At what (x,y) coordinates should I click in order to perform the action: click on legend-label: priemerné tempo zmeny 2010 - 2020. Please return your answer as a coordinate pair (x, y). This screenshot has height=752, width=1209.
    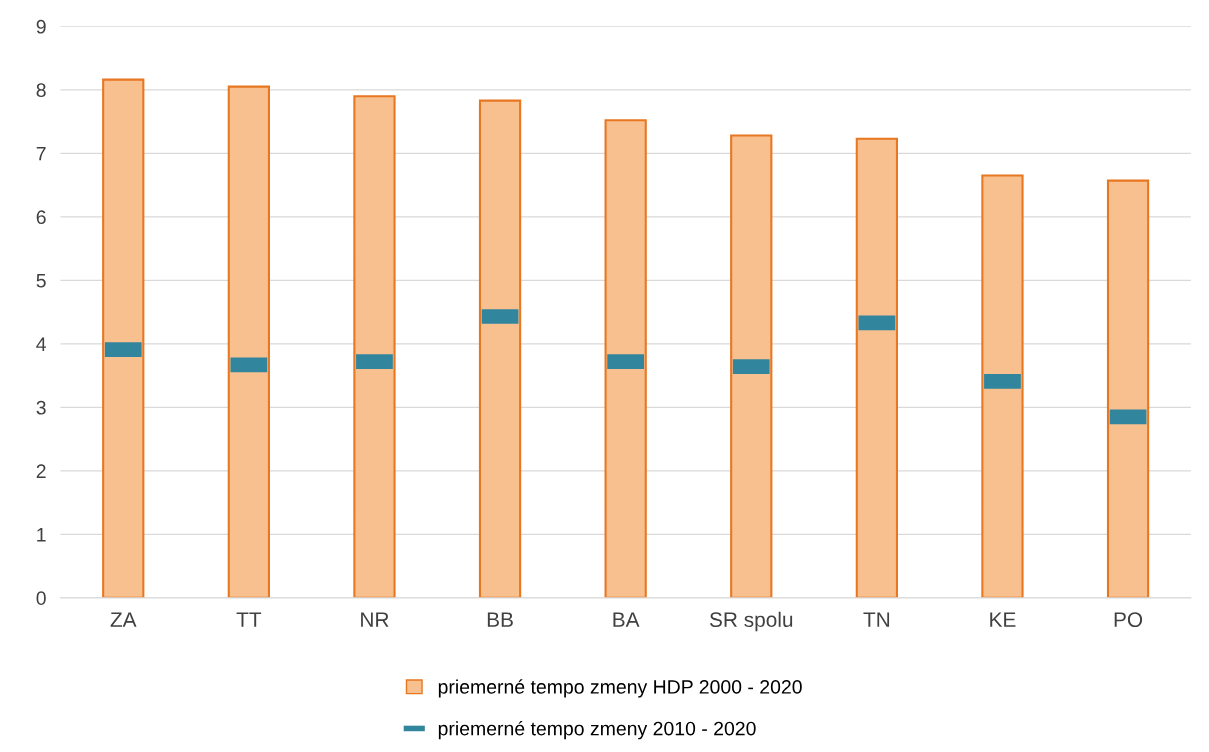
    Looking at the image, I should click on (597, 730).